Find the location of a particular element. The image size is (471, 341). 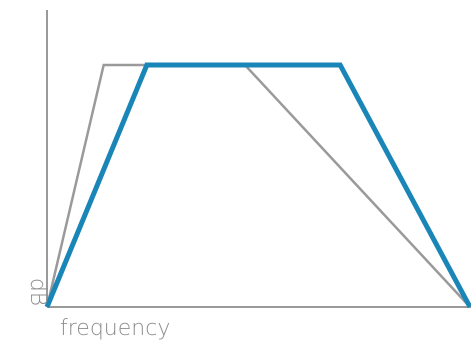

x-axis-label: frequency is located at coordinates (115, 328).